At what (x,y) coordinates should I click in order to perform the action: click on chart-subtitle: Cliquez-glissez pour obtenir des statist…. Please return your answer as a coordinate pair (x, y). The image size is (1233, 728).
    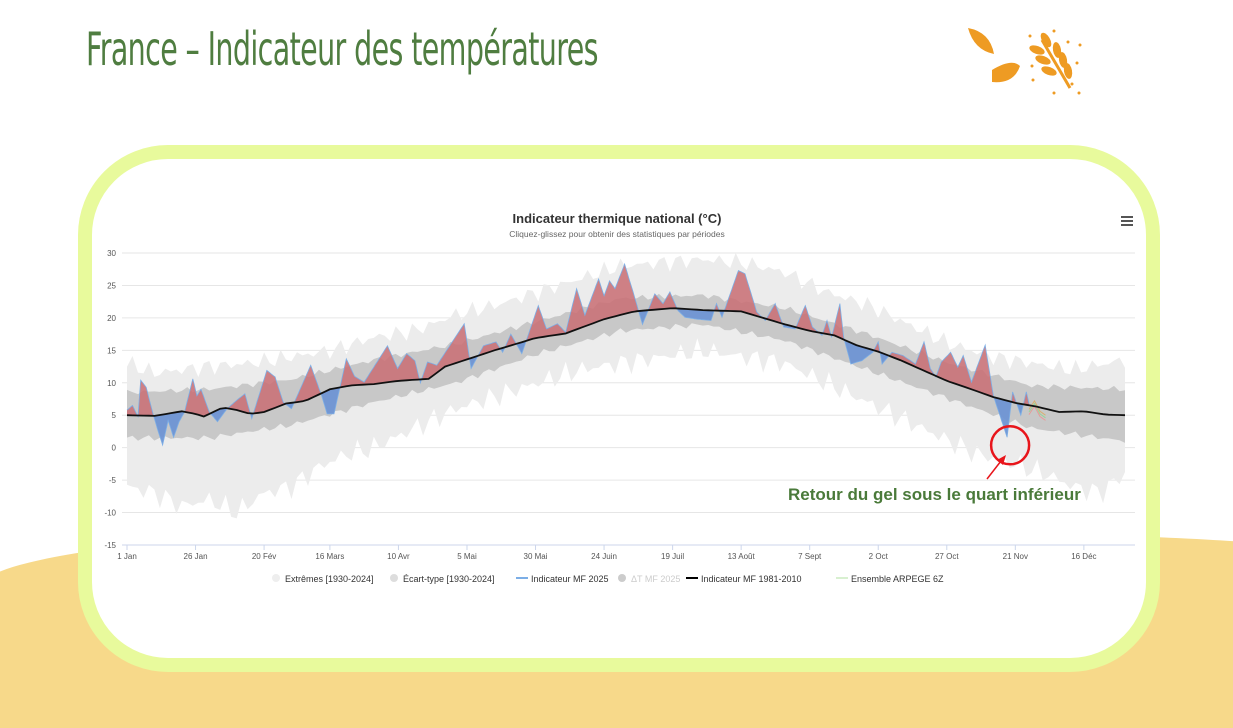
    Looking at the image, I should click on (616, 234).